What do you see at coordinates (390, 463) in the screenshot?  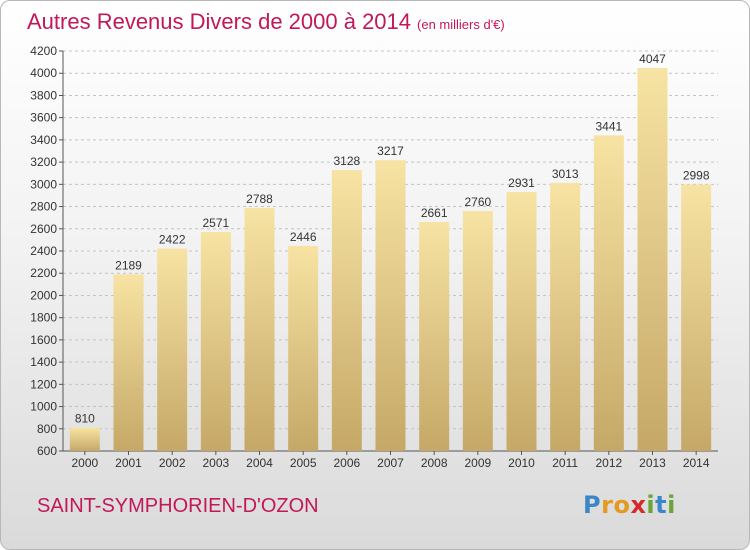 I see `x-tick-label: 2007` at bounding box center [390, 463].